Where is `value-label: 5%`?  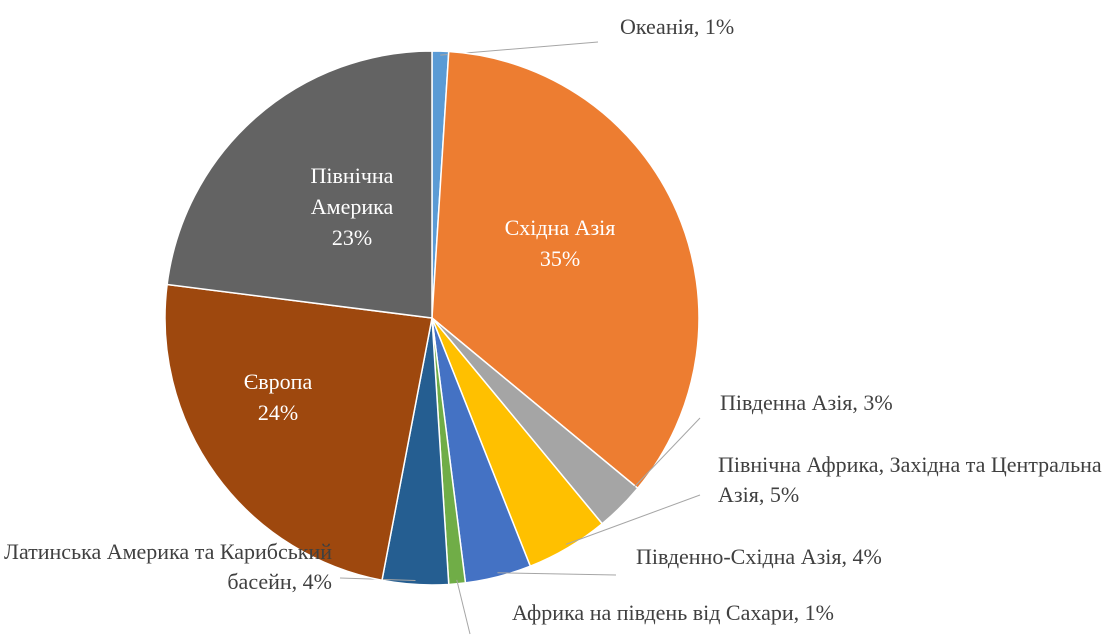
value-label: 5% is located at coordinates (784, 494).